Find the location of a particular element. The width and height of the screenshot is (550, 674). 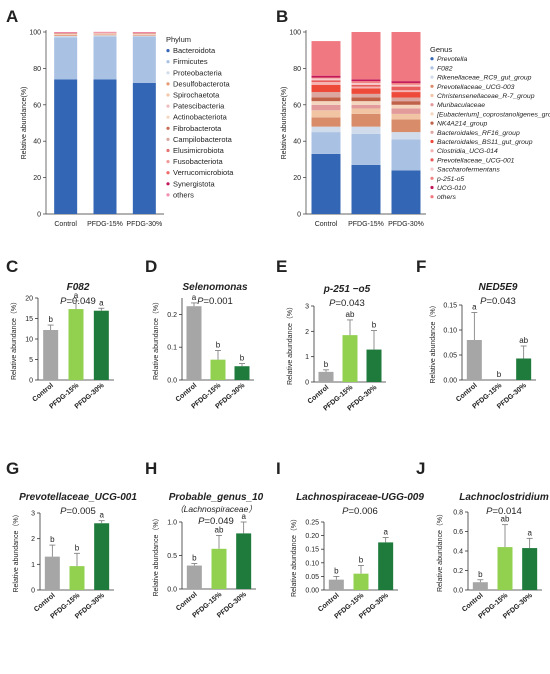

panel-label-h: H is located at coordinates (151, 468).